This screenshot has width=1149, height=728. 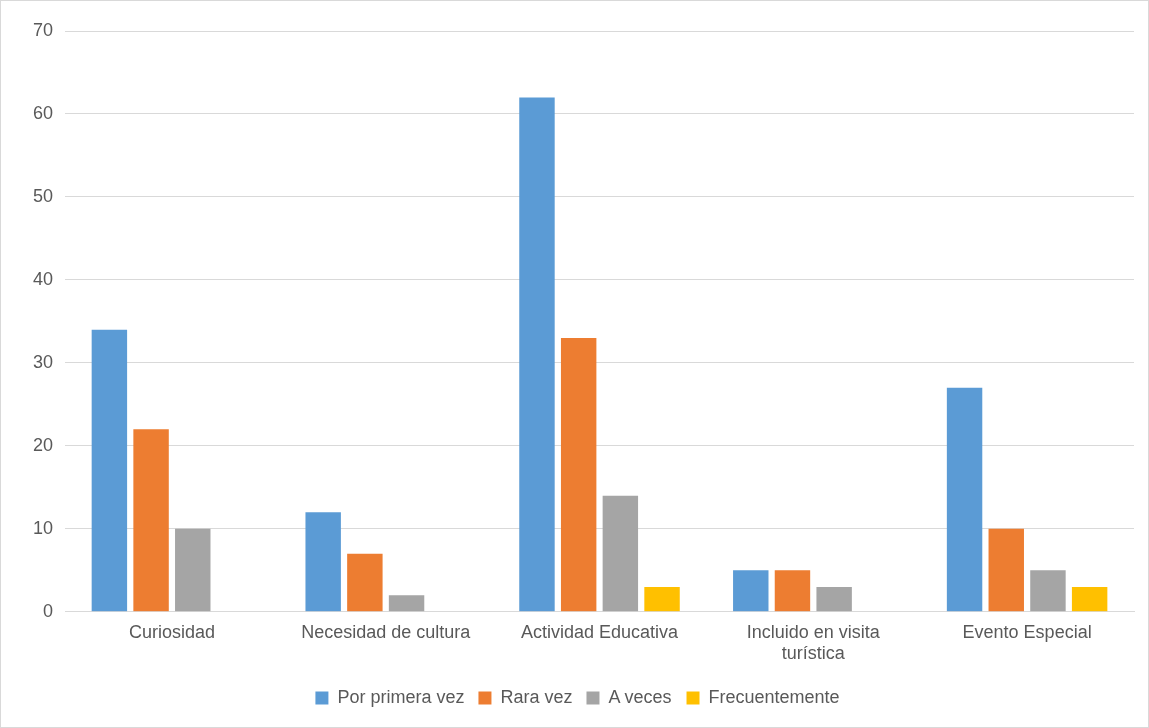 I want to click on x-tick-label: Evento Especial, so click(x=1027, y=631).